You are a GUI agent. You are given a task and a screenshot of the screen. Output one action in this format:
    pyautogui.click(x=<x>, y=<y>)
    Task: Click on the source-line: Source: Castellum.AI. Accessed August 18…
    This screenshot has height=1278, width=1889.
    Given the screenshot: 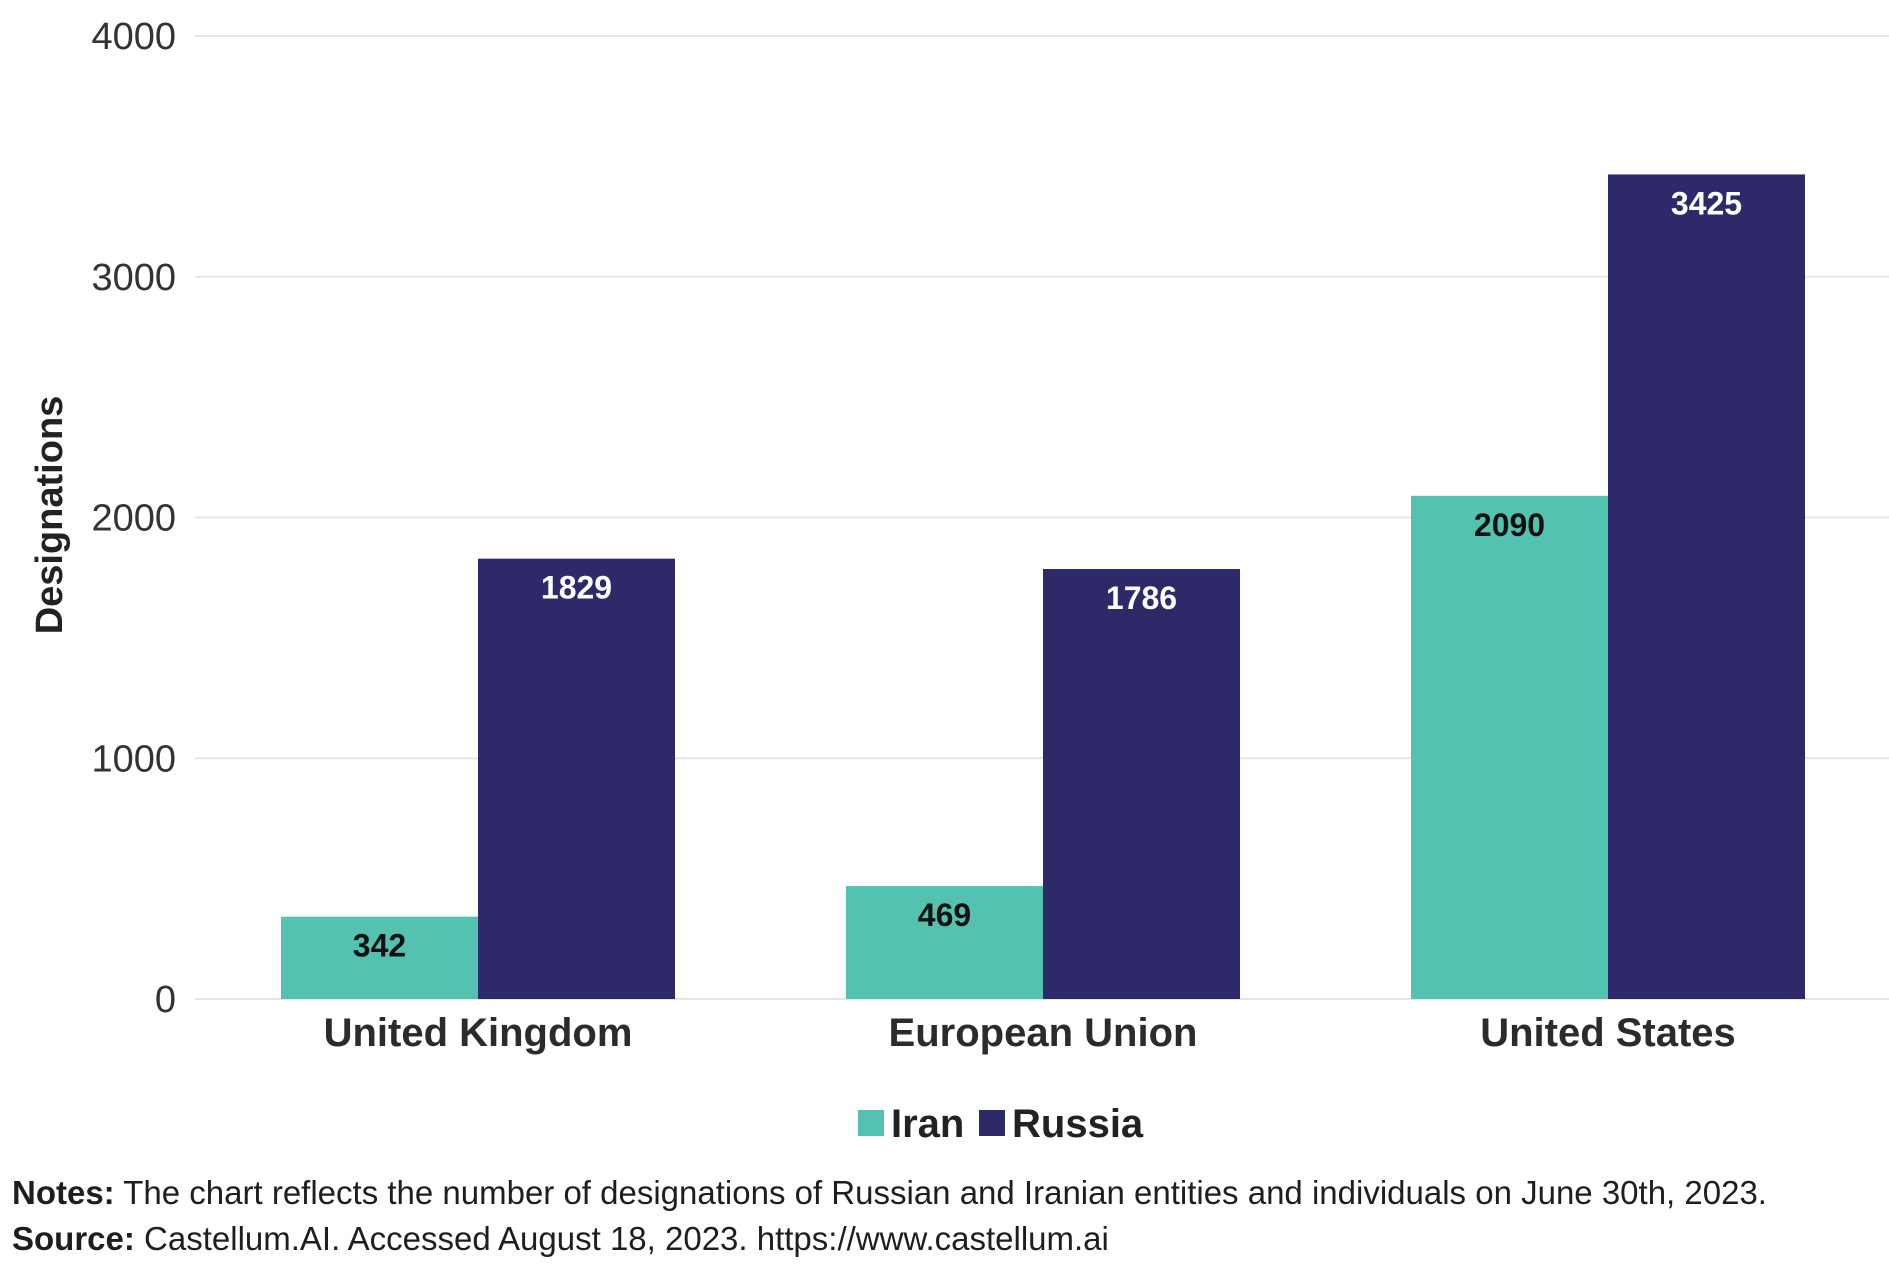 What is the action you would take?
    pyautogui.click(x=947, y=1239)
    